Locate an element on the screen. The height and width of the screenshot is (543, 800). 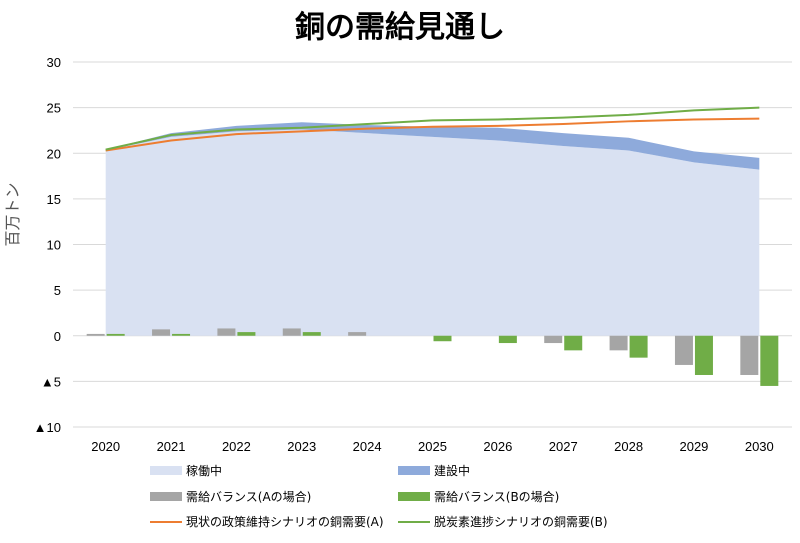
y-tick-label: 20 is located at coordinates (54, 153).